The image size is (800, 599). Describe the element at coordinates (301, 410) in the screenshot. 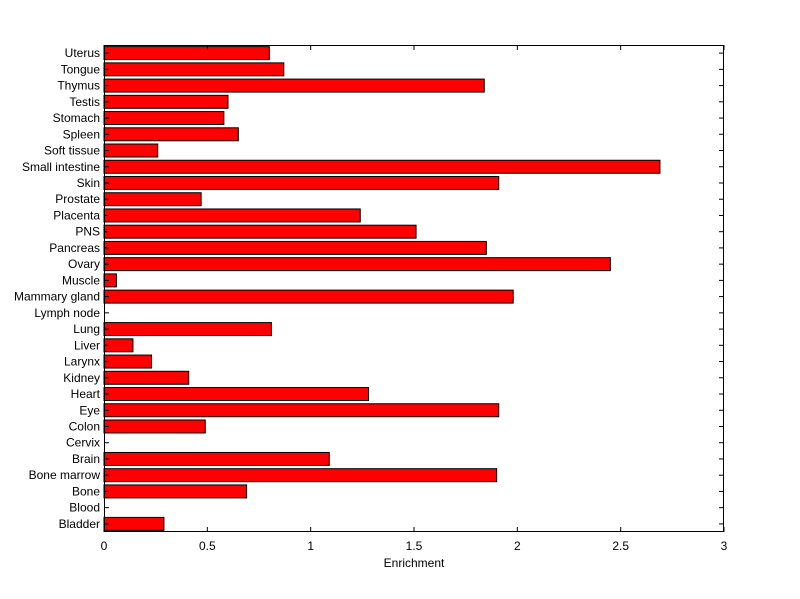

I see `bar-eye` at that location.